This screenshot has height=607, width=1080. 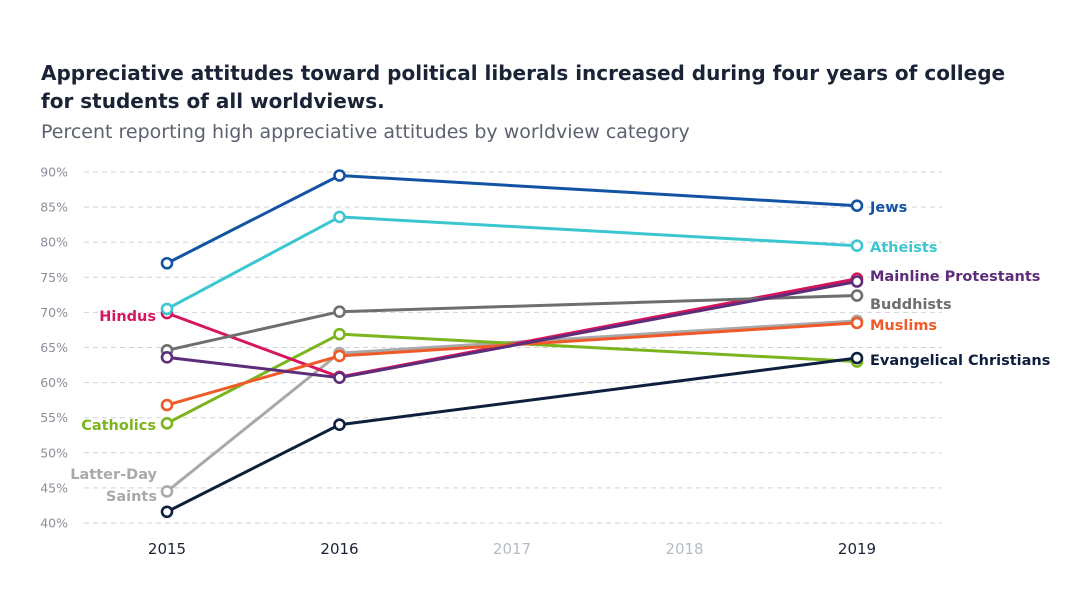 I want to click on x-tick-label-2016: 2016, so click(x=339, y=549).